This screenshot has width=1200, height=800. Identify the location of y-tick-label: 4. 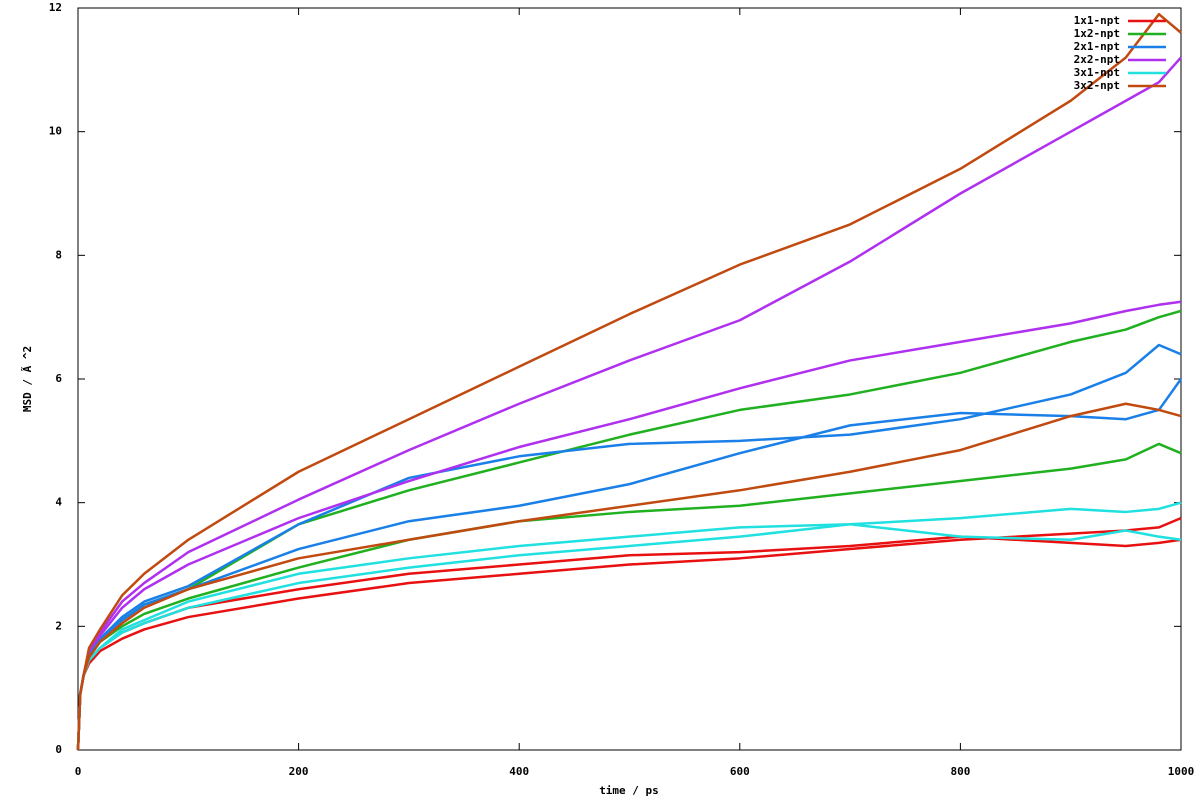
(58, 502).